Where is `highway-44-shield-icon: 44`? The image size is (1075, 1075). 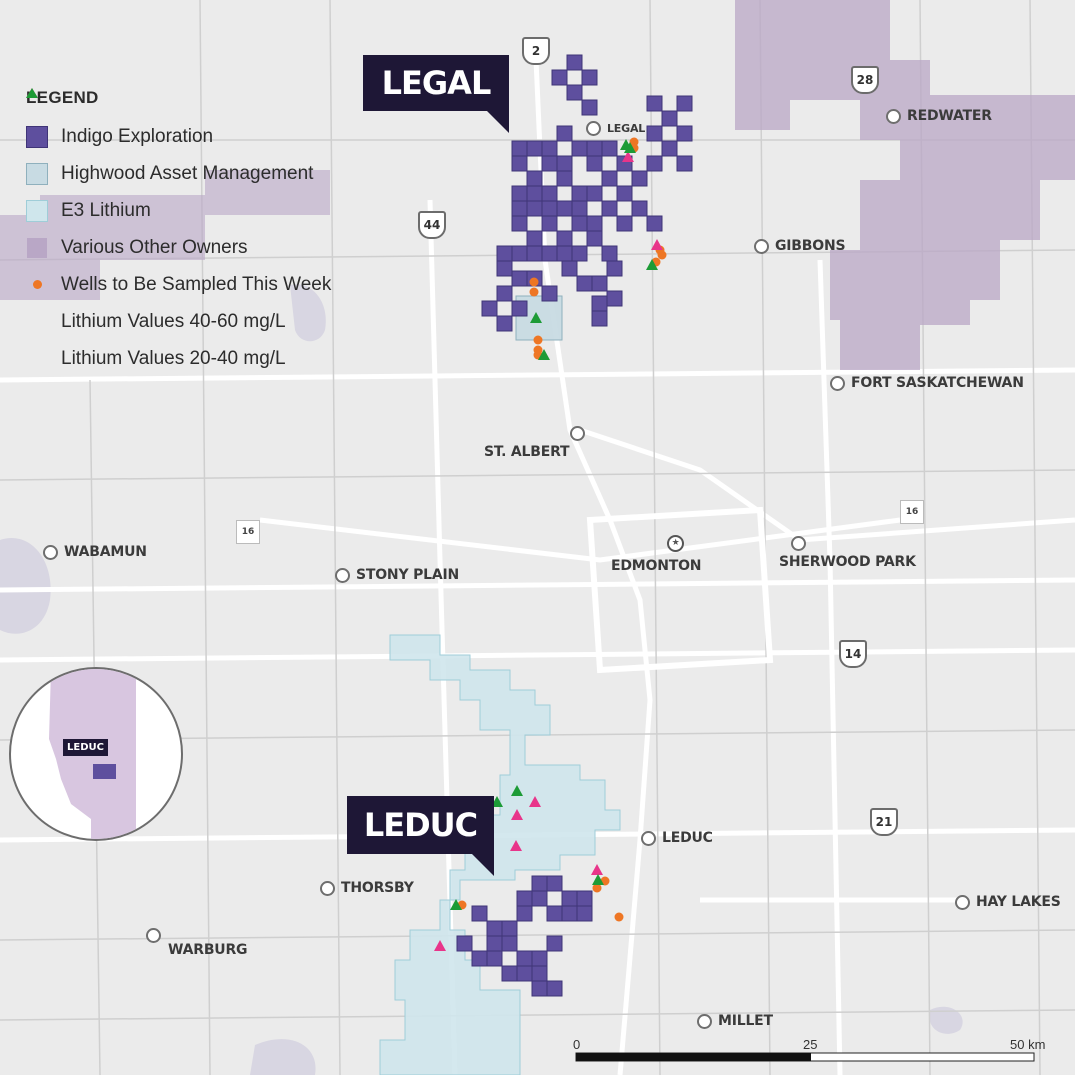
highway-44-shield-icon: 44 is located at coordinates (432, 225).